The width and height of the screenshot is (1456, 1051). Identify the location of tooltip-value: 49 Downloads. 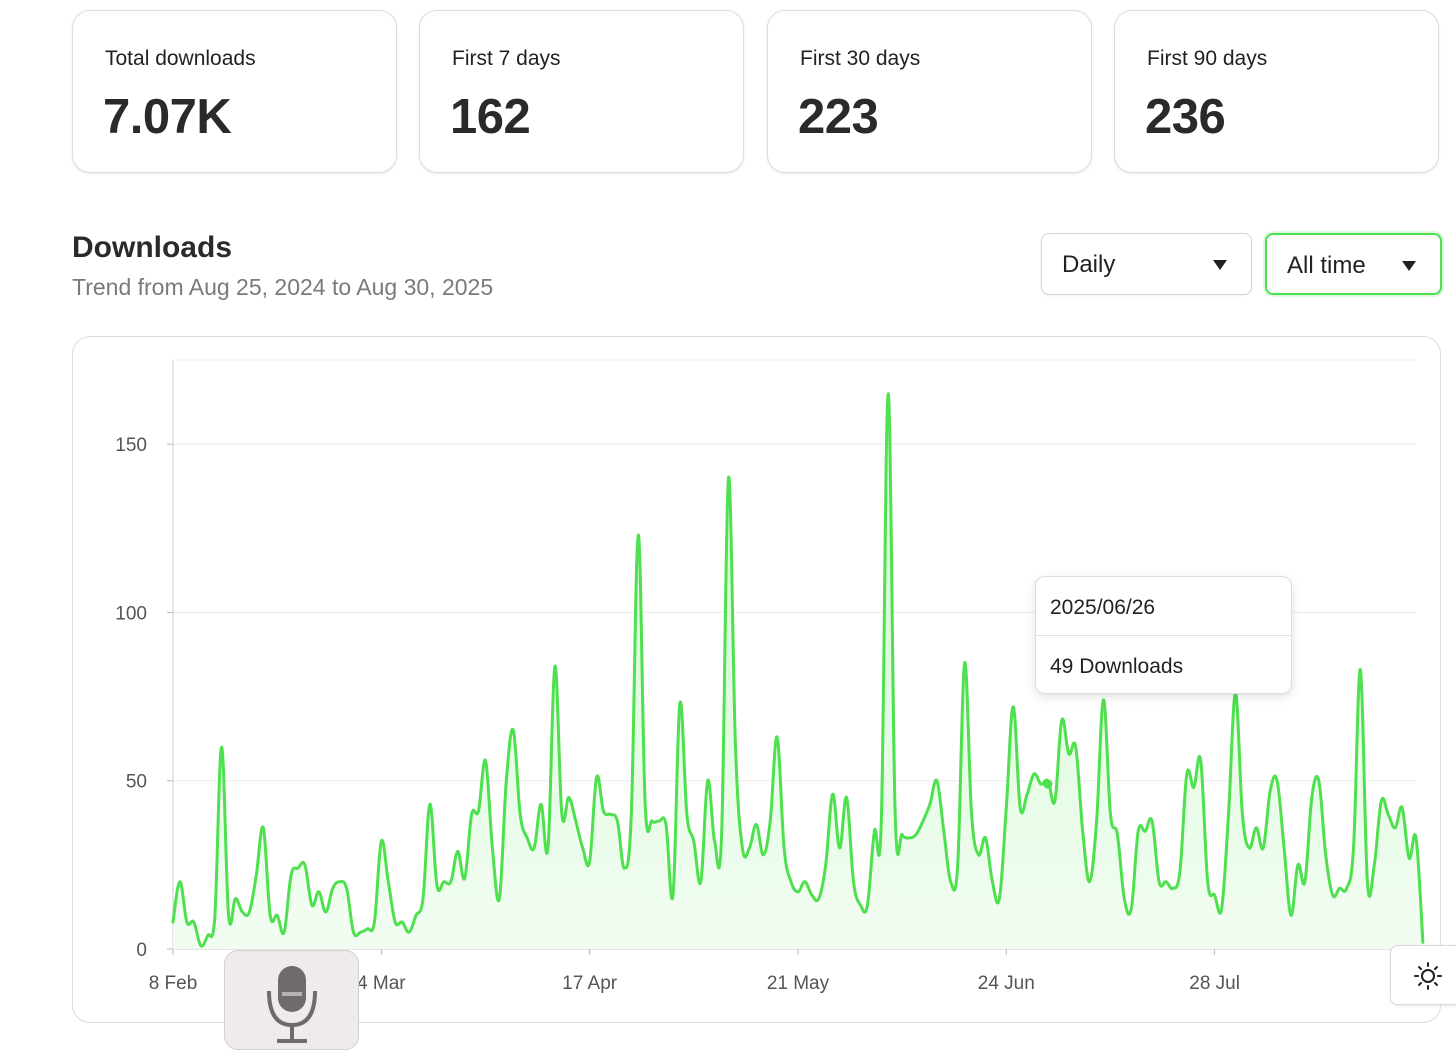
(1117, 666).